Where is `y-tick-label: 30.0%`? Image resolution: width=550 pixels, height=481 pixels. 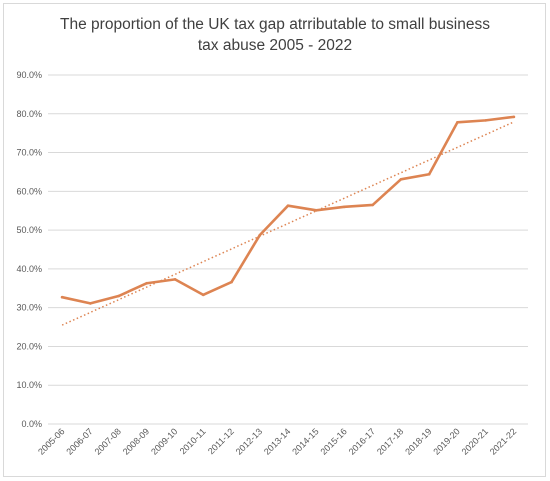 y-tick-label: 30.0% is located at coordinates (29, 308).